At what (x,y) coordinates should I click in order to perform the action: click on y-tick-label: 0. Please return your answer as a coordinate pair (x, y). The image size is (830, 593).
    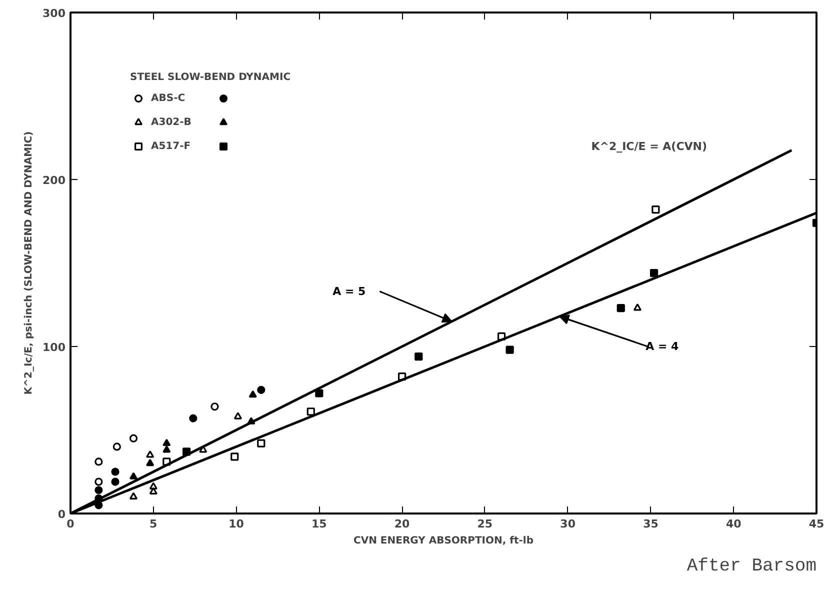
    Looking at the image, I should click on (62, 514).